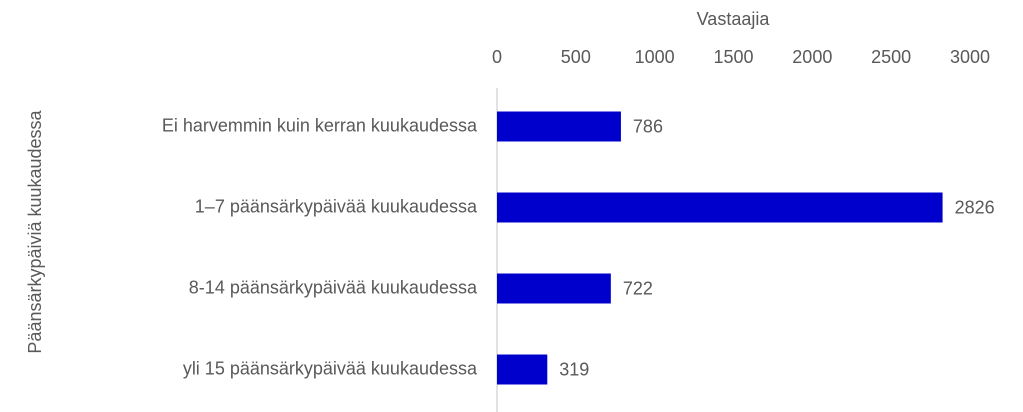  Describe the element at coordinates (576, 57) in the screenshot. I see `x-tick-label: 500` at that location.